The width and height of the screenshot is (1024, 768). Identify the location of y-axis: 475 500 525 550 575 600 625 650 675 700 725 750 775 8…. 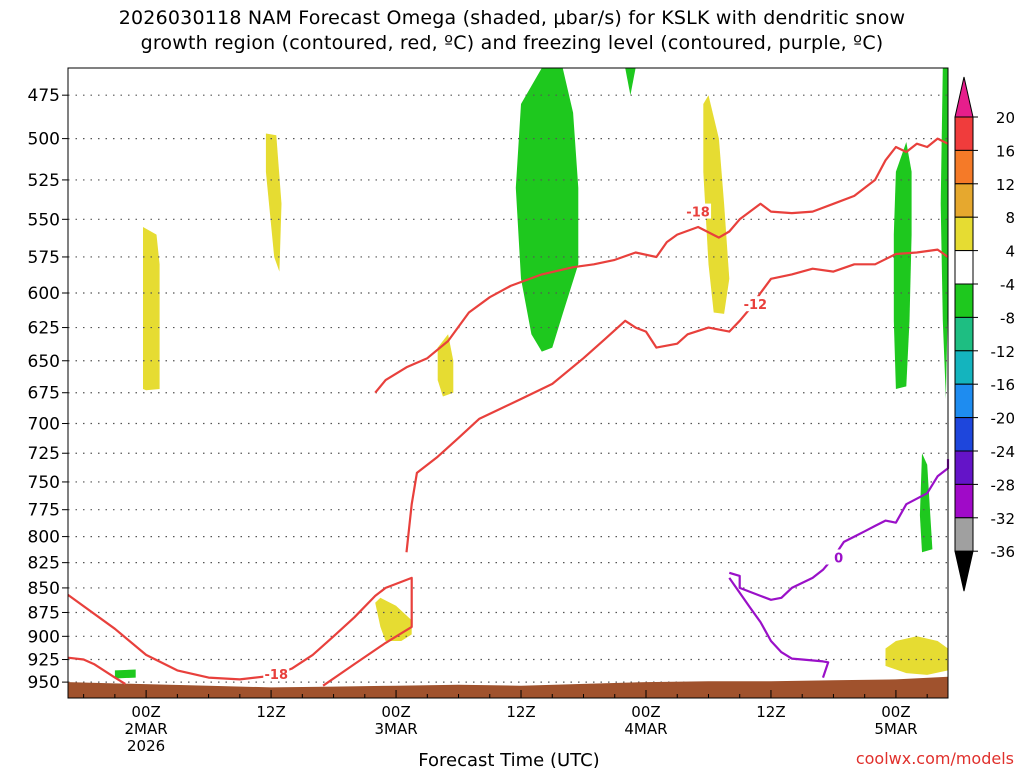
(48, 389).